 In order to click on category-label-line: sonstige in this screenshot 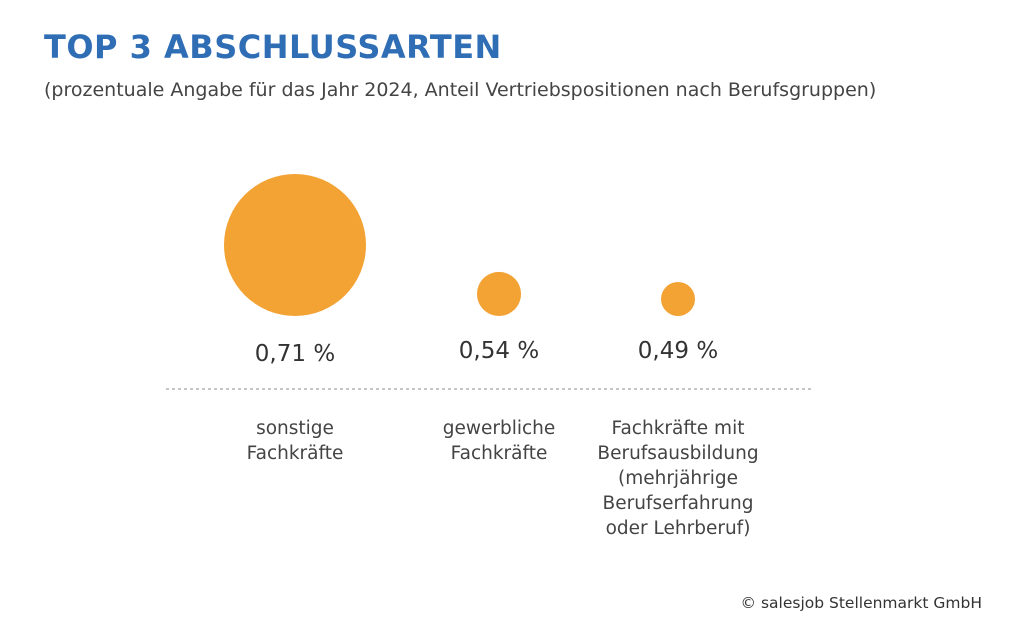, I will do `click(295, 428)`.